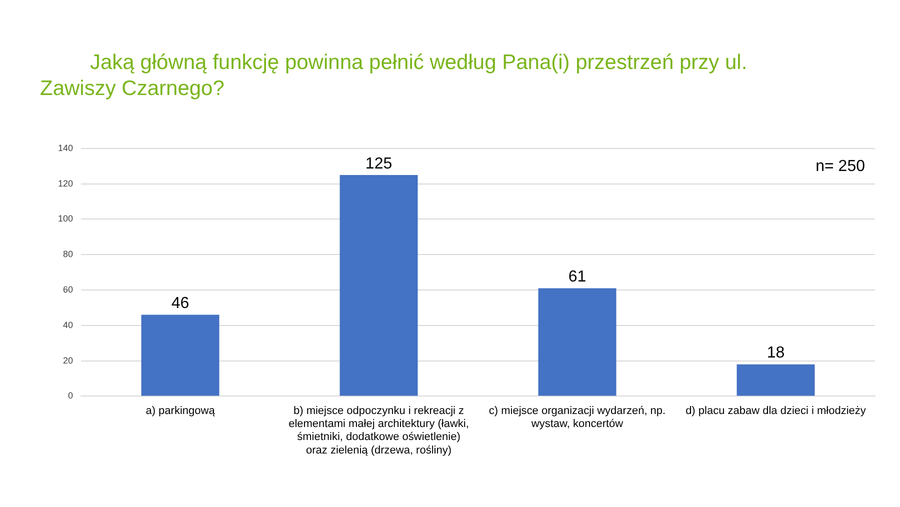  Describe the element at coordinates (577, 277) in the screenshot. I see `data-label: 61` at that location.